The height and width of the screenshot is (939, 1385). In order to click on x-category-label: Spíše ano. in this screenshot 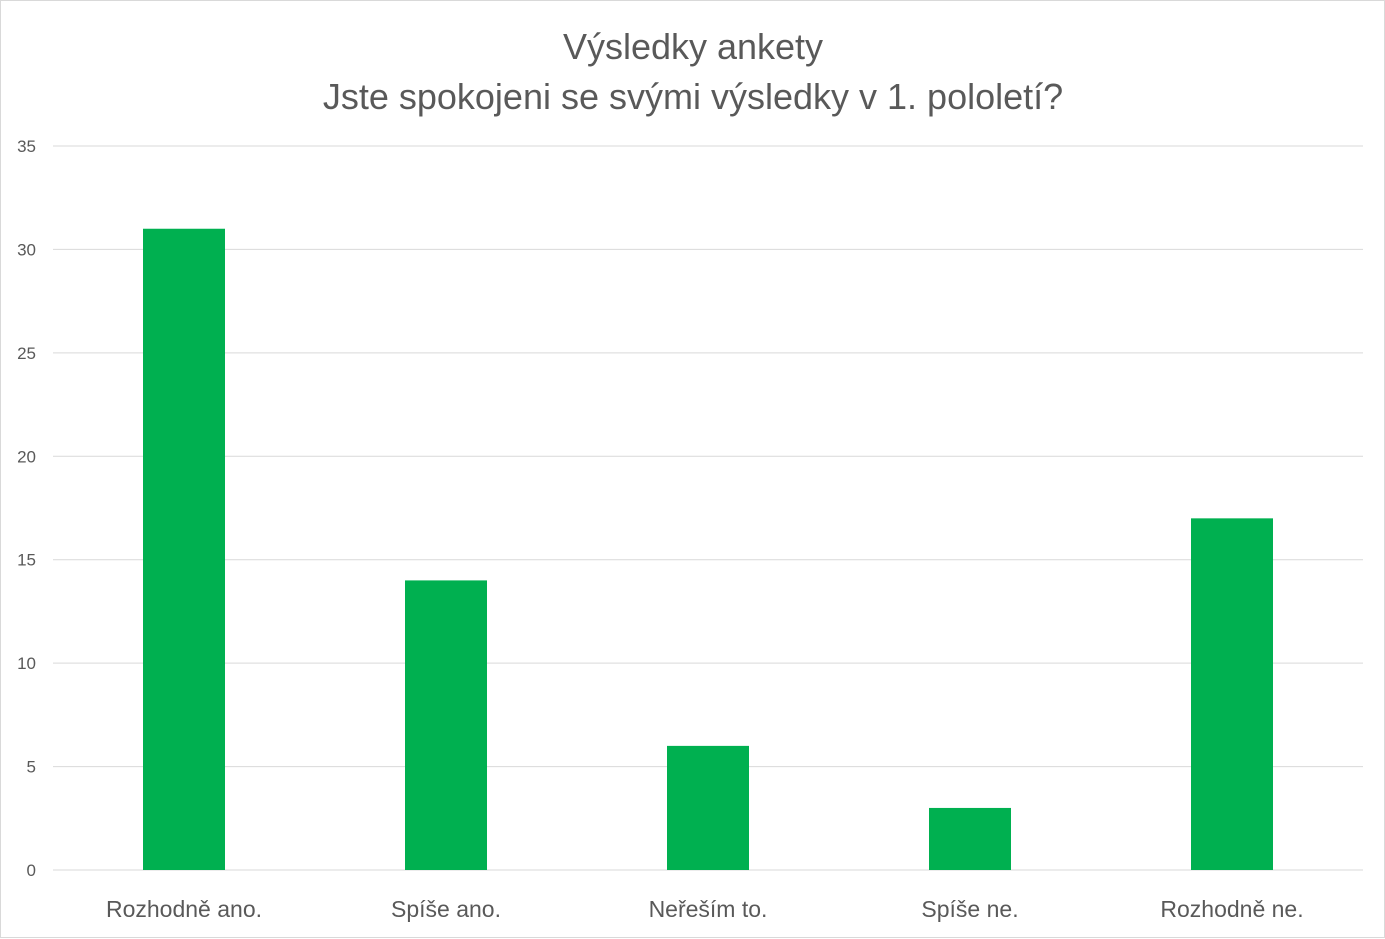, I will do `click(446, 909)`.